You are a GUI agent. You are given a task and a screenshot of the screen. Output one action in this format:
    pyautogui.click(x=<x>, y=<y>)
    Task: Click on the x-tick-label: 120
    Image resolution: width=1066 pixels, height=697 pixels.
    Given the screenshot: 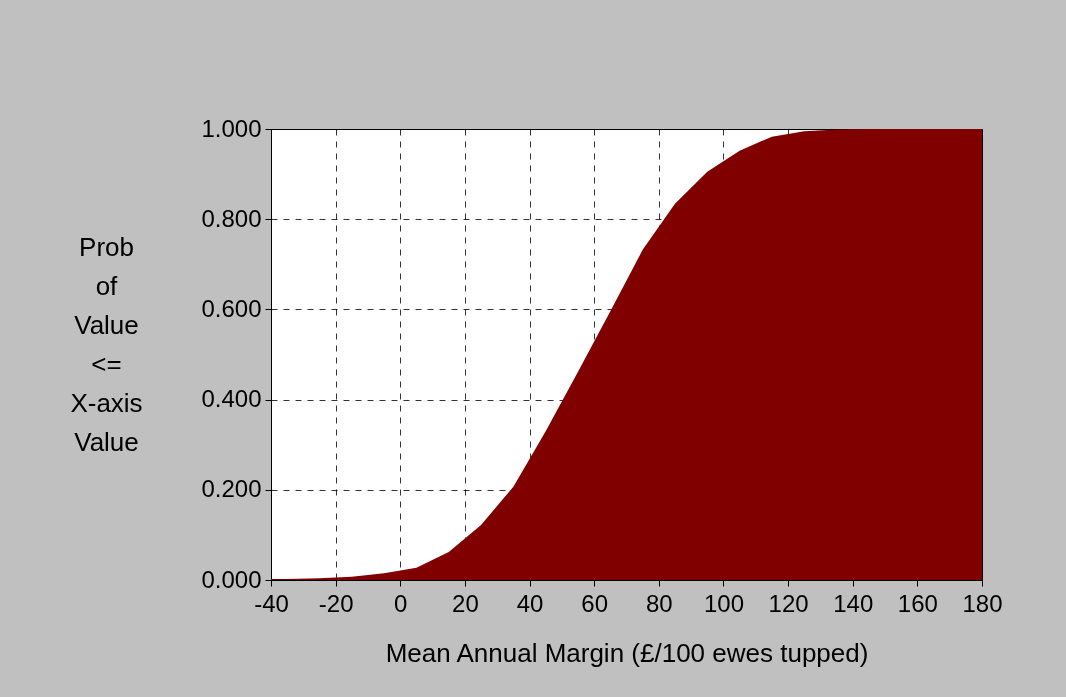 What is the action you would take?
    pyautogui.click(x=788, y=603)
    